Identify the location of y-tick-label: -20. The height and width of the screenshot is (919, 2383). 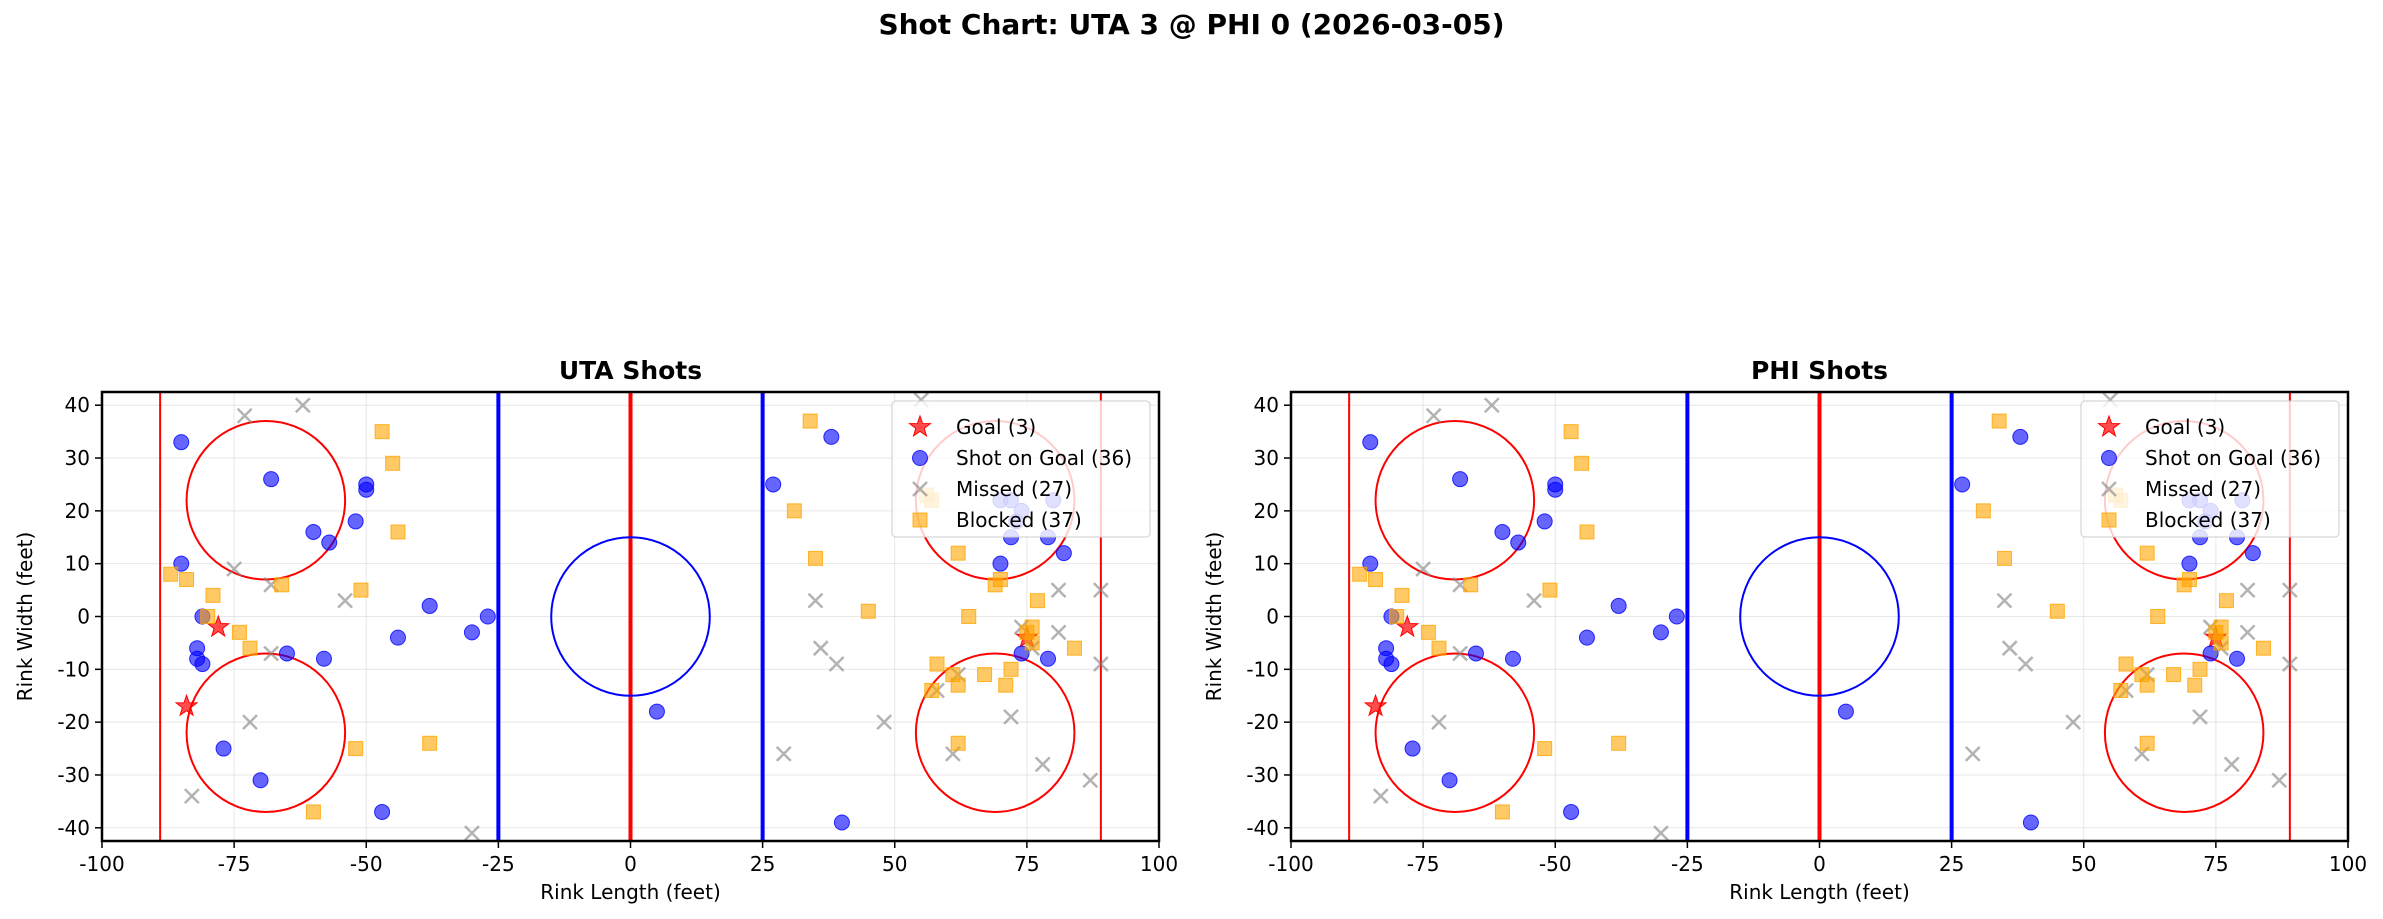
(1262, 722).